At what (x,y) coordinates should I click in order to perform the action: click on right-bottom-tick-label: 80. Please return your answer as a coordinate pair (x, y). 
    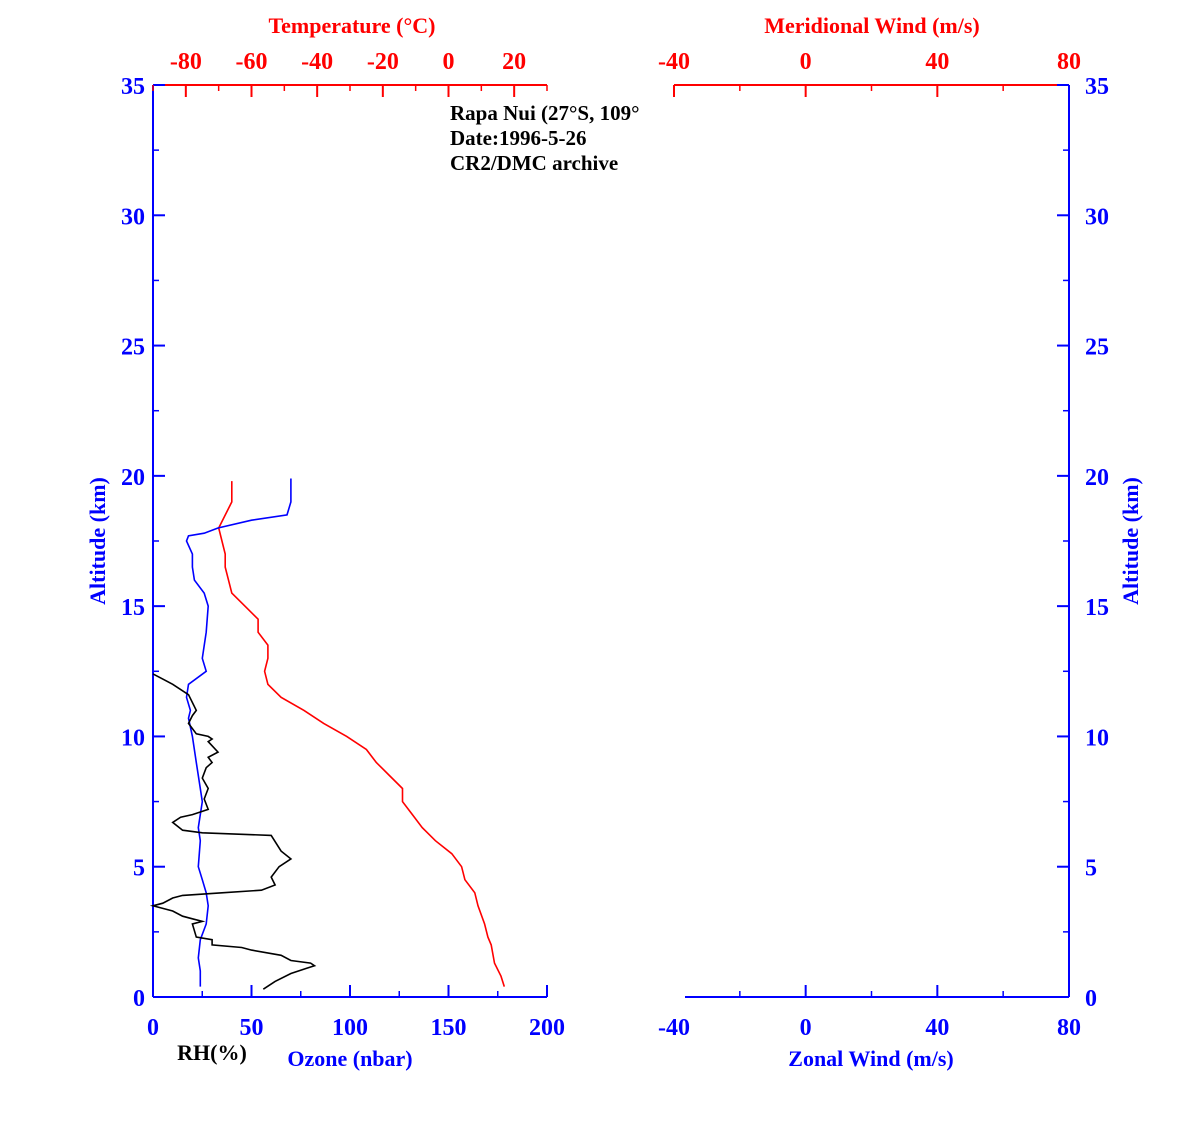
    Looking at the image, I should click on (1069, 1028).